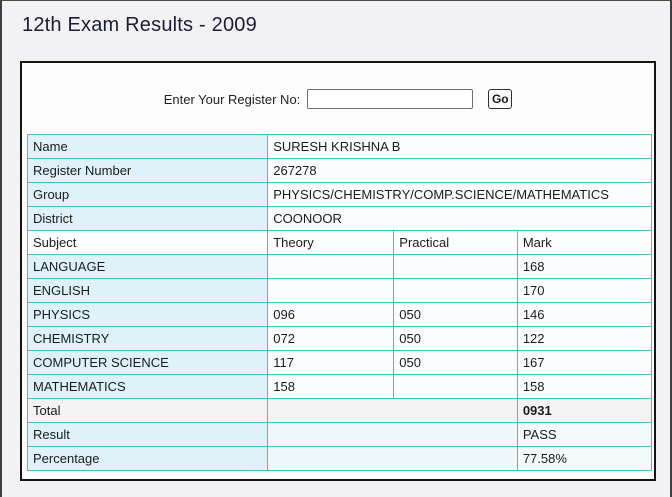 Image resolution: width=672 pixels, height=497 pixels. I want to click on register-number-value: 267278, so click(459, 170).